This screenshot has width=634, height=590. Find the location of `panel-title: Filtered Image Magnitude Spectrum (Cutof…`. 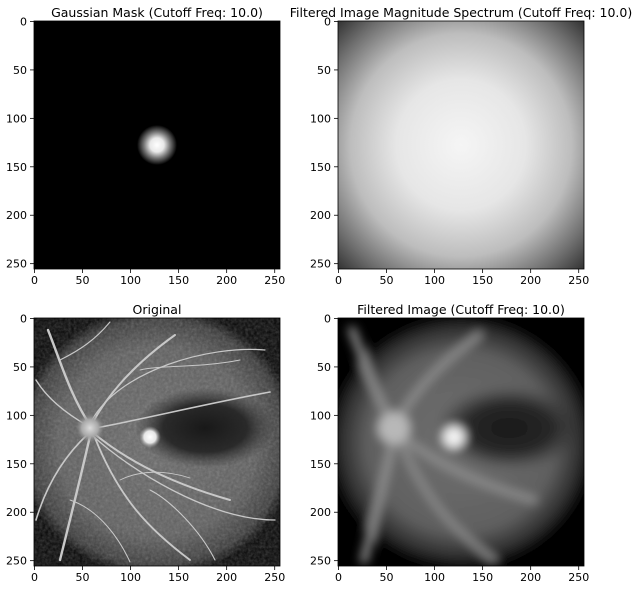

panel-title: Filtered Image Magnitude Spectrum (Cutof… is located at coordinates (461, 12).